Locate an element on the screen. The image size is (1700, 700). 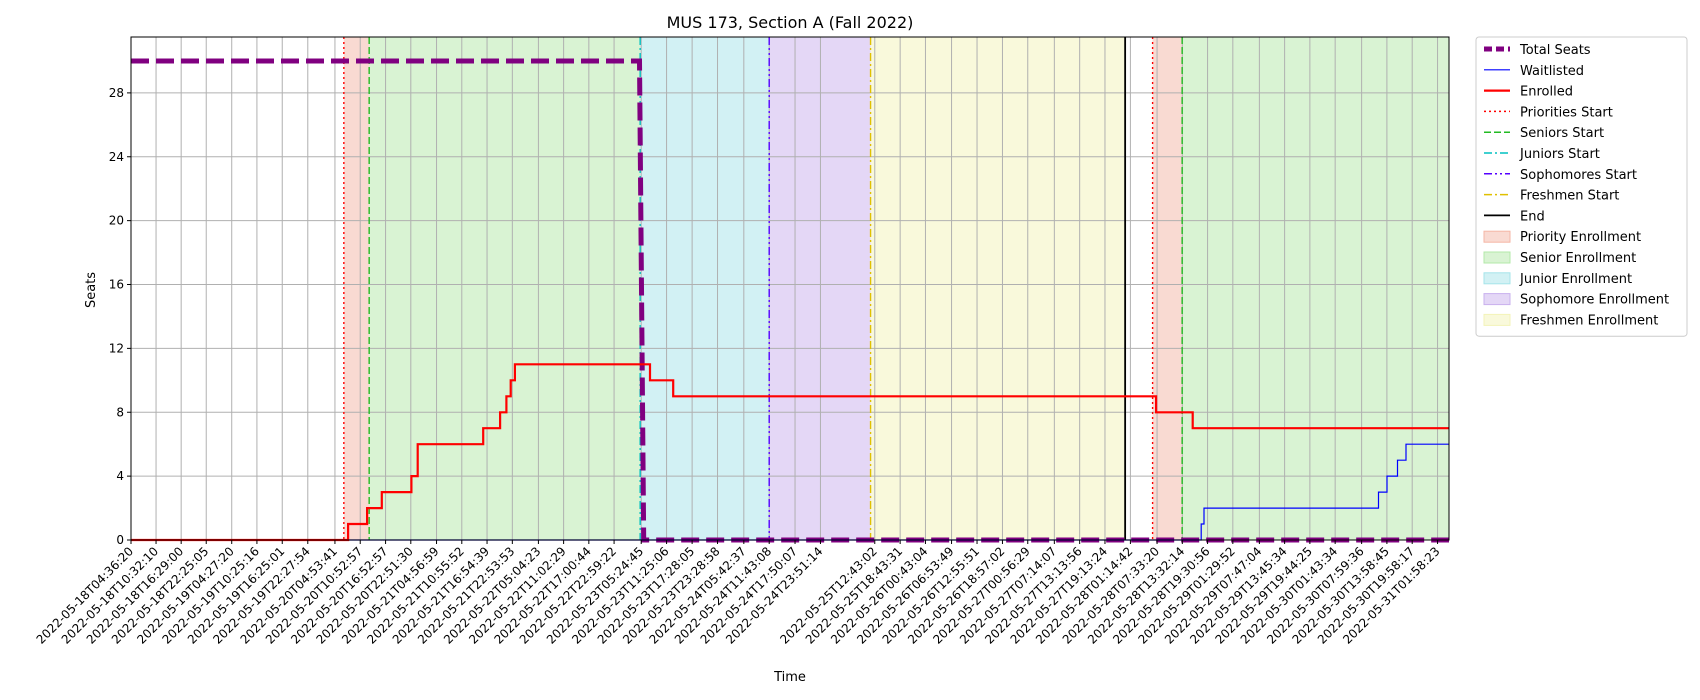
y-tick-label-7: 28 is located at coordinates (116, 93).